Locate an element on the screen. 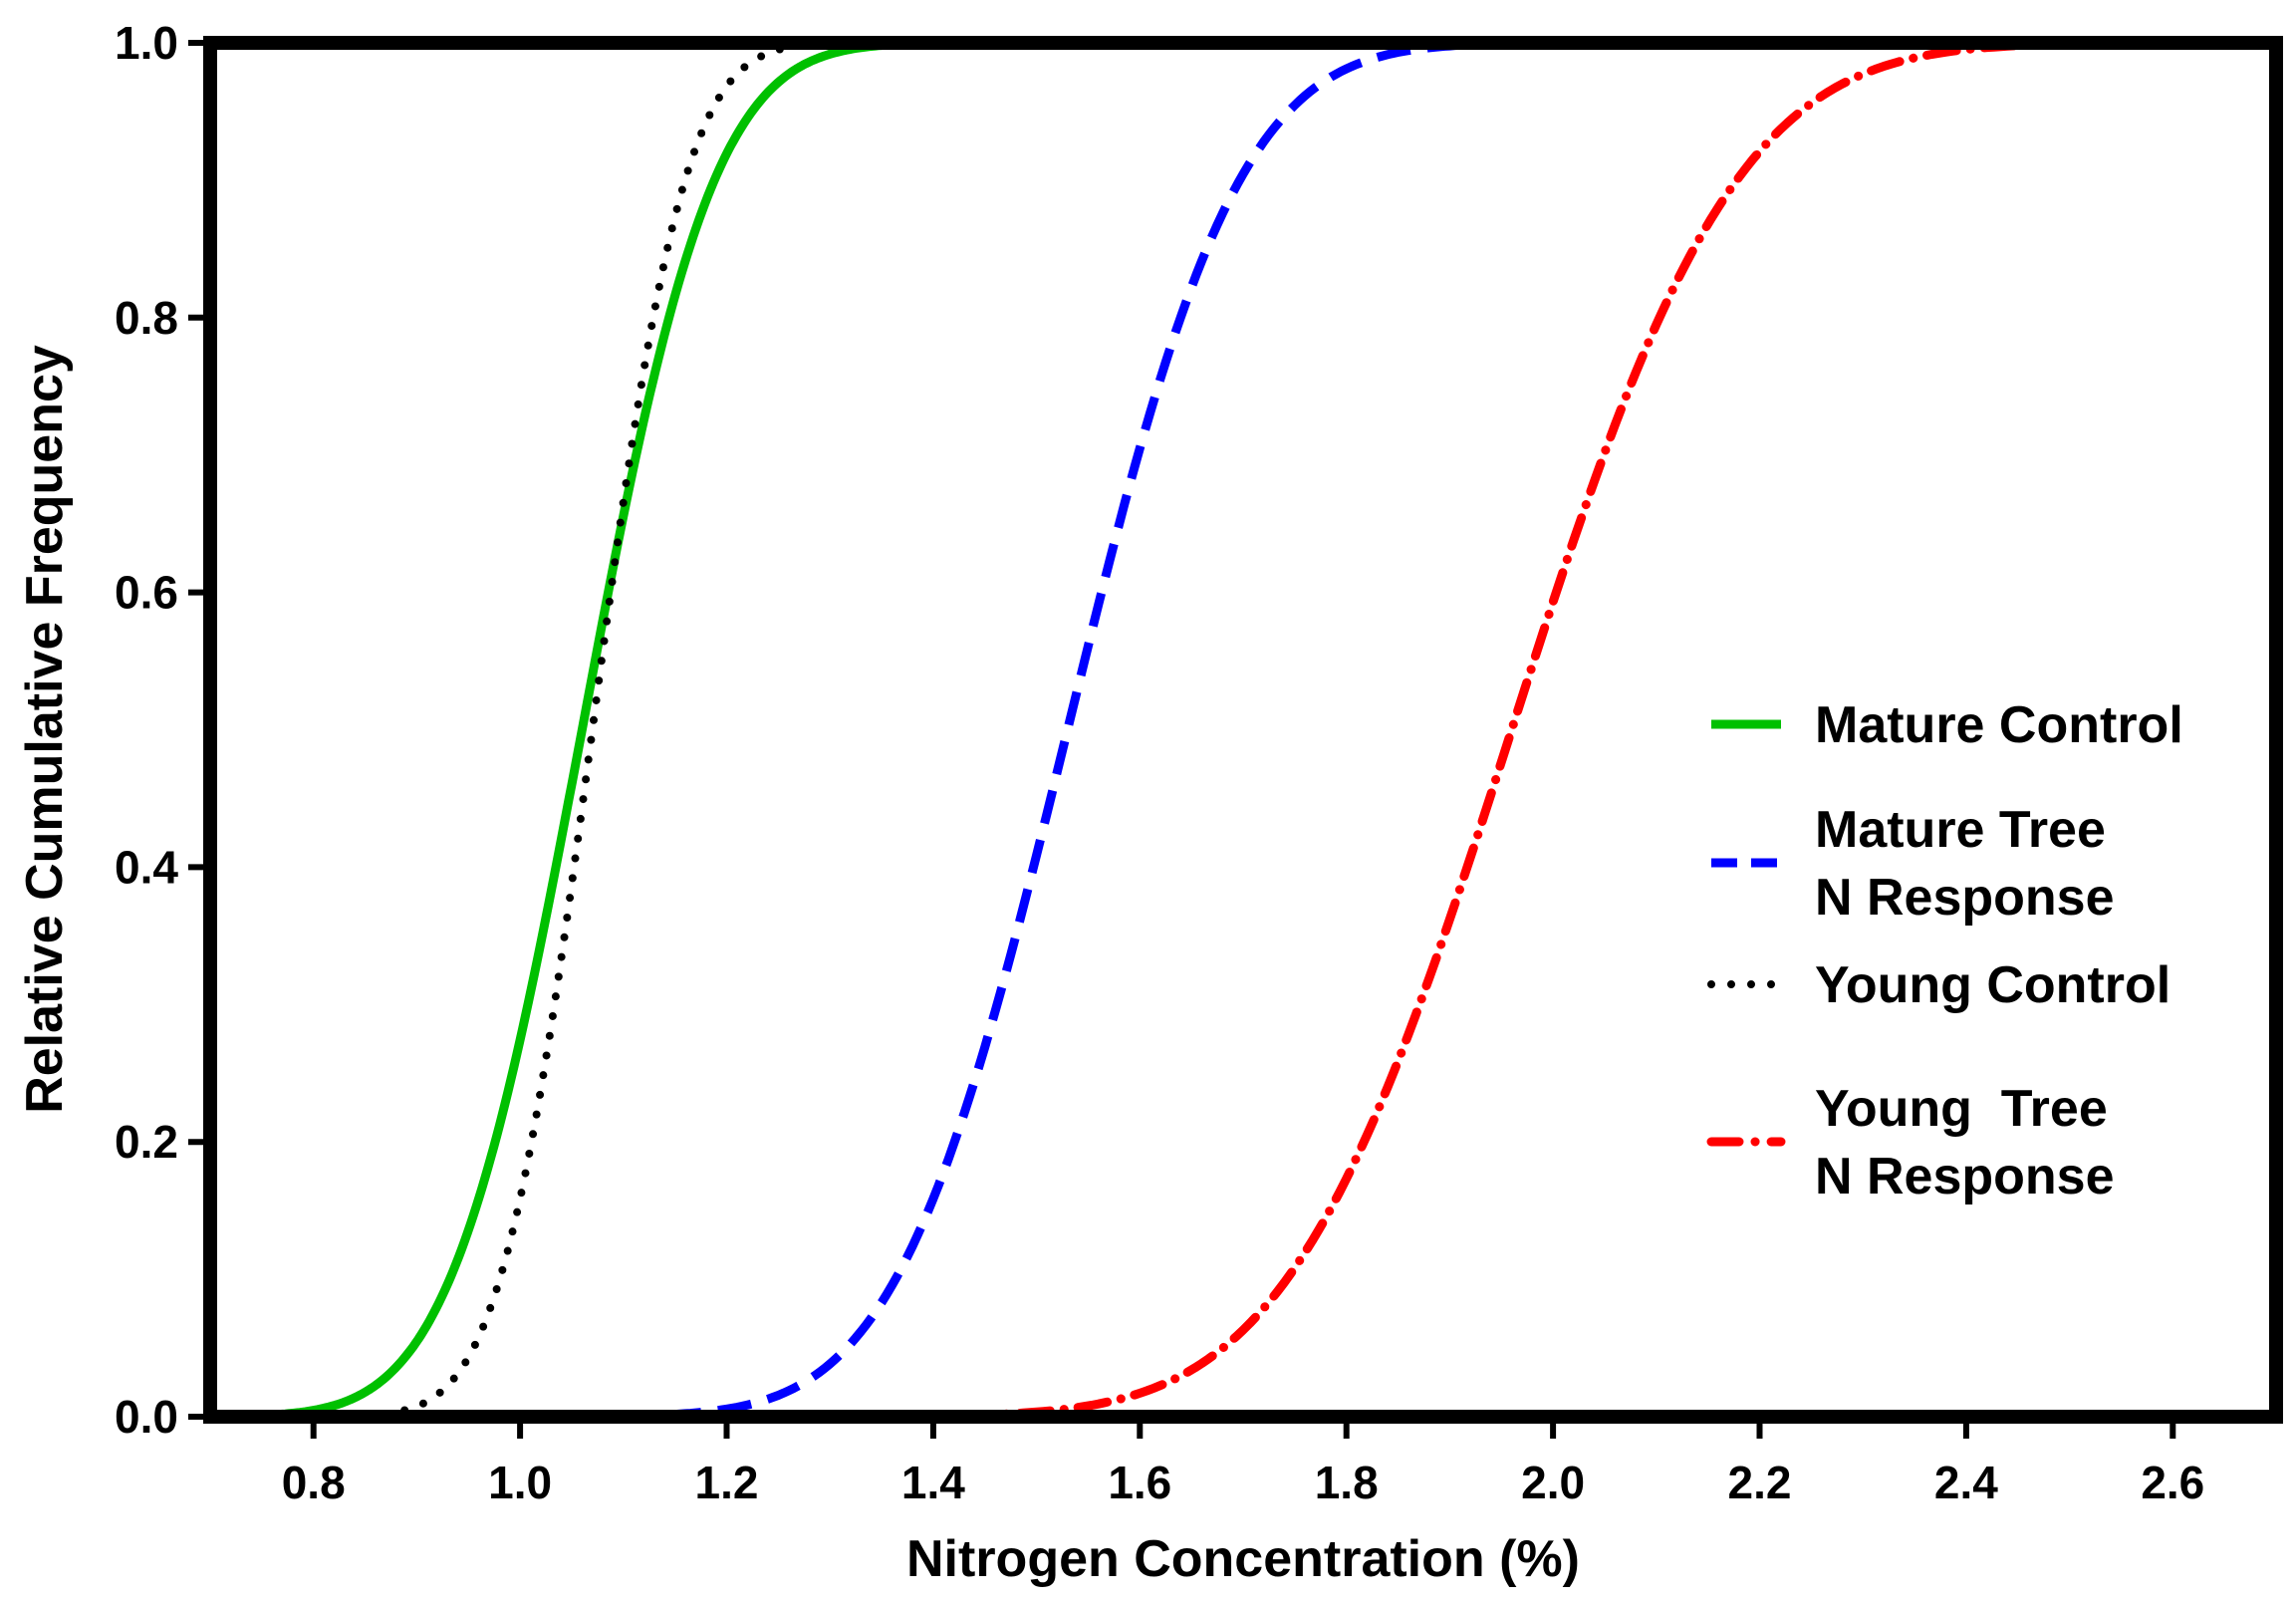 Image resolution: width=2296 pixels, height=1604 pixels. x-tick-label: 1.8 is located at coordinates (1347, 1482).